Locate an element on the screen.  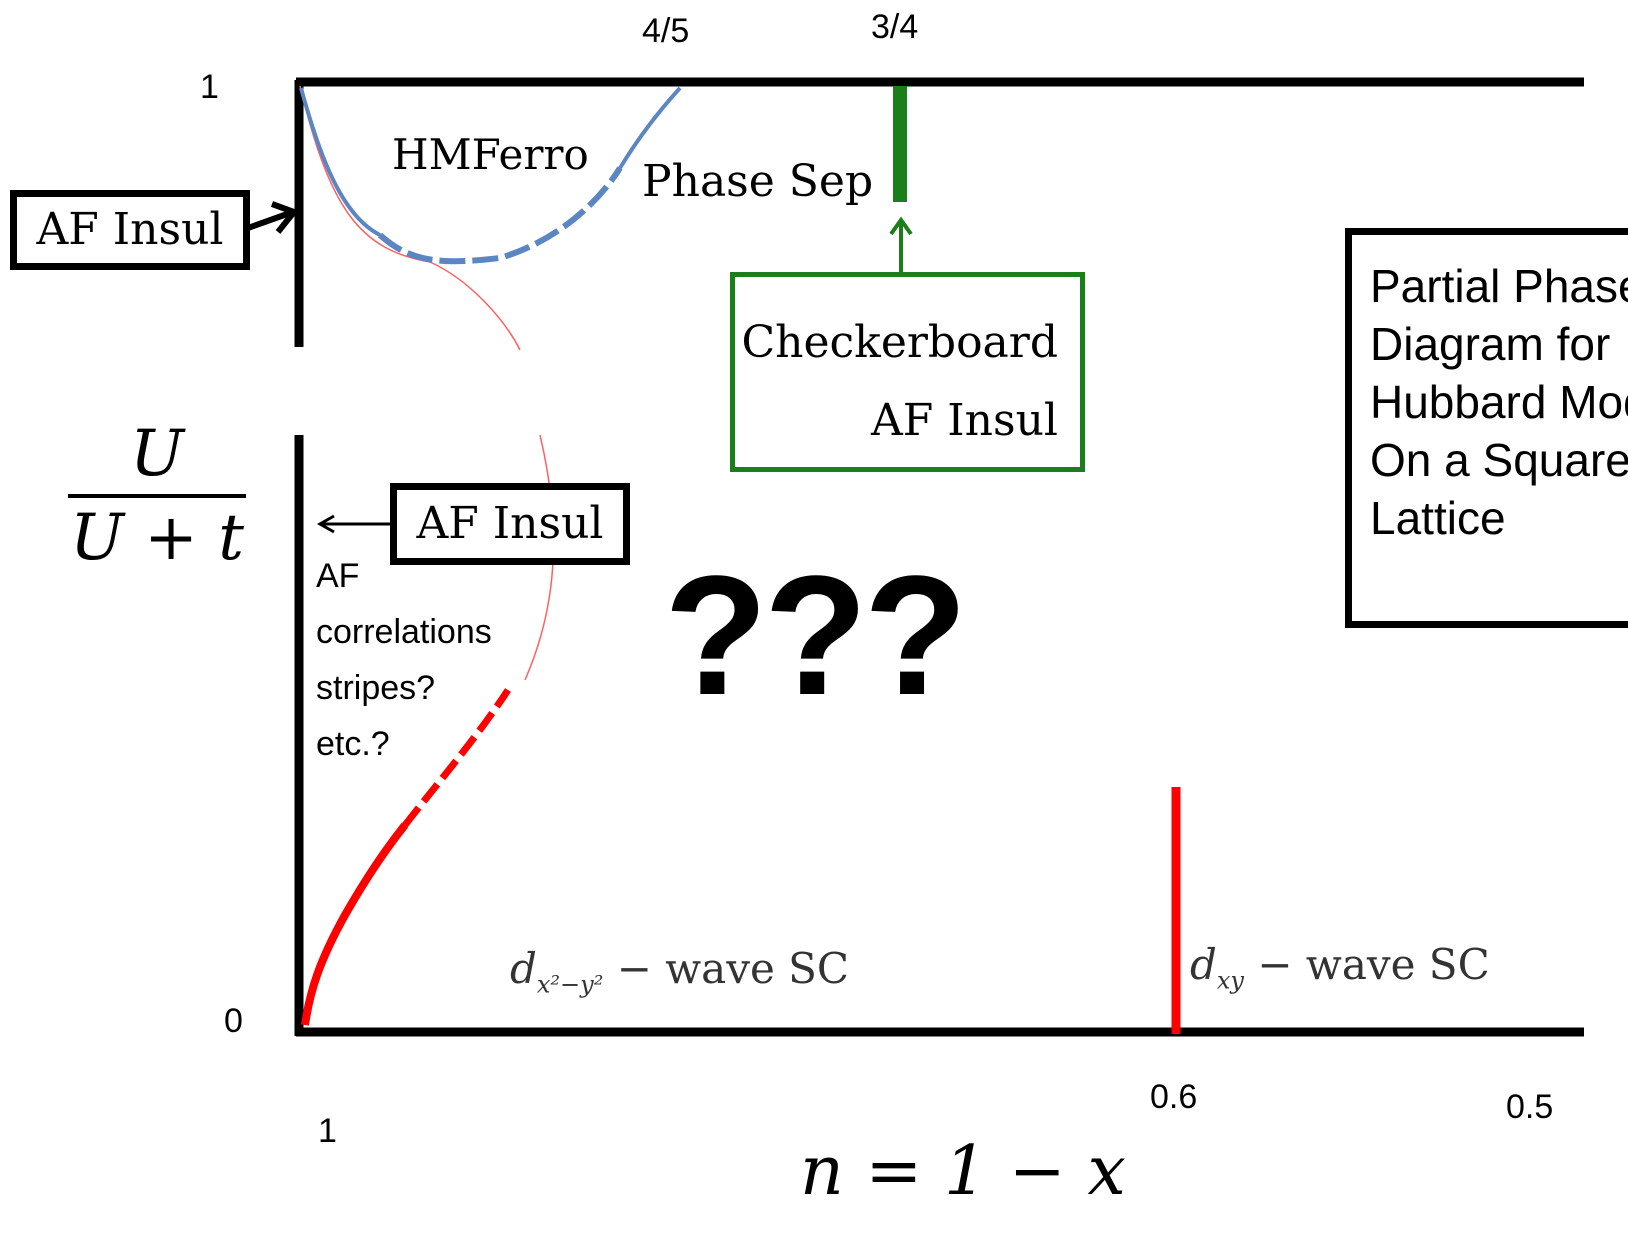
tick-y-zero: 0 is located at coordinates (233, 1021).